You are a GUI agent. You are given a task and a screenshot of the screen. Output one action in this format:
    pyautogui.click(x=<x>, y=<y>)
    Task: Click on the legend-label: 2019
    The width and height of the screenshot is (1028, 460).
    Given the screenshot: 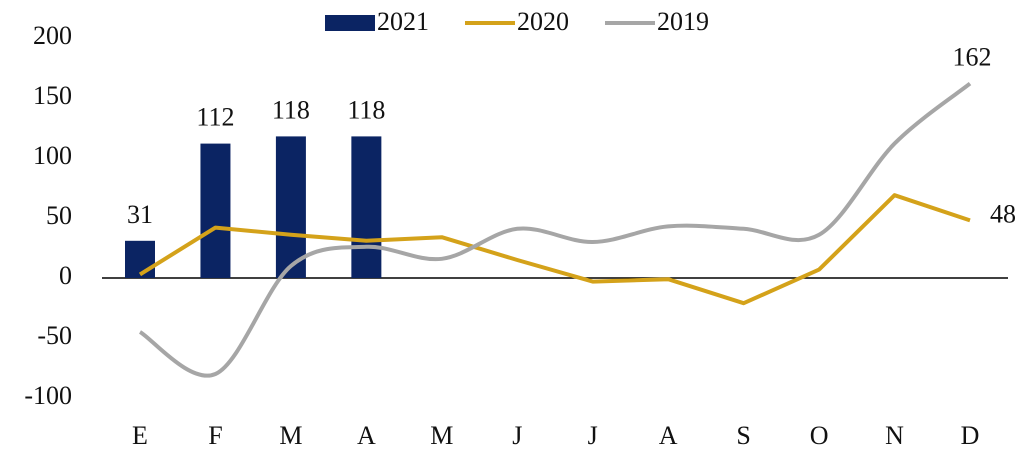 What is the action you would take?
    pyautogui.click(x=683, y=21)
    